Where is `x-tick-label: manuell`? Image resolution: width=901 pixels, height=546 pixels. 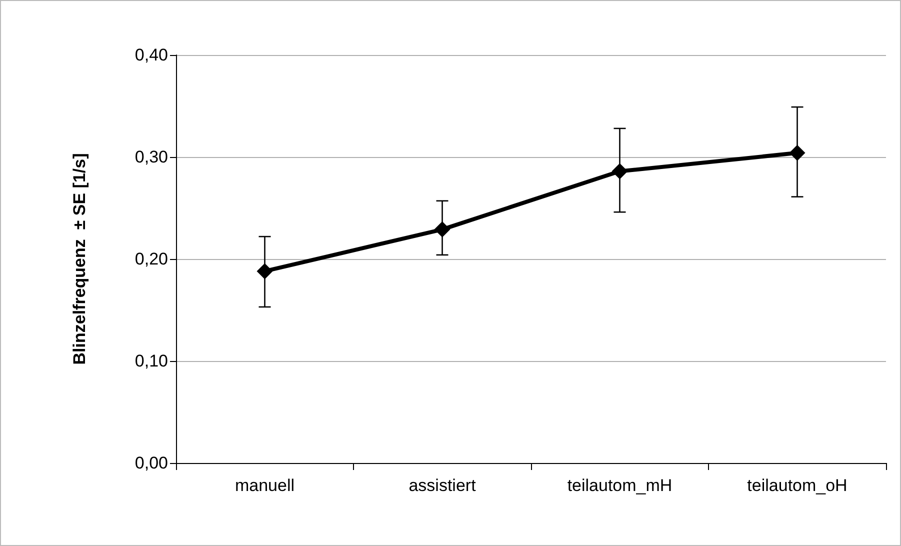
x-tick-label: manuell is located at coordinates (264, 485).